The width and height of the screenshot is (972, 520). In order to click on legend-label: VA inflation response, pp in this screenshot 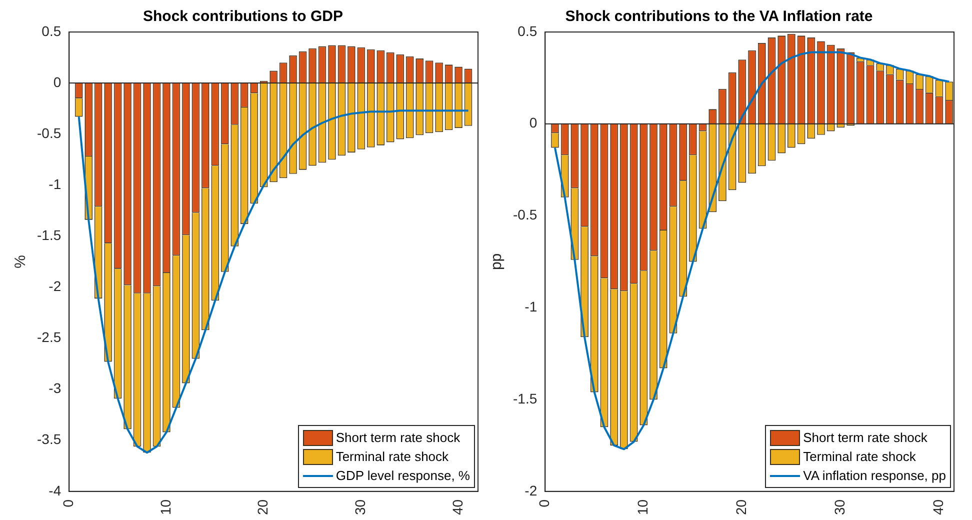, I will do `click(874, 476)`.